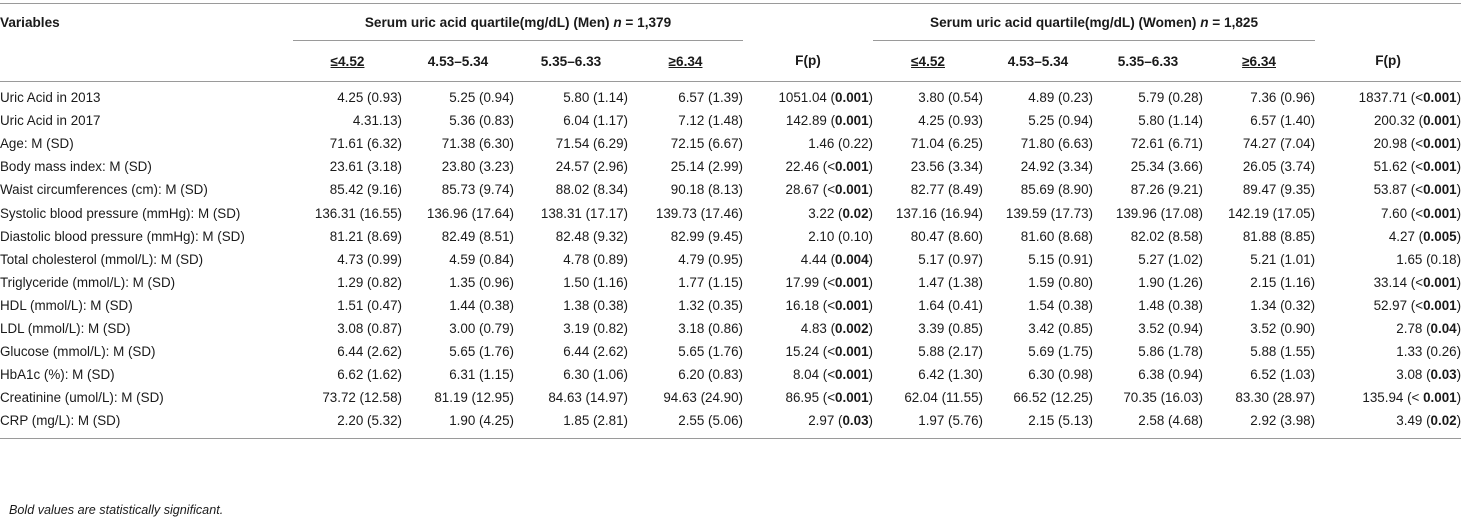  What do you see at coordinates (365, 236) in the screenshot?
I see `men-q1-value: 81.21 (8.69)` at bounding box center [365, 236].